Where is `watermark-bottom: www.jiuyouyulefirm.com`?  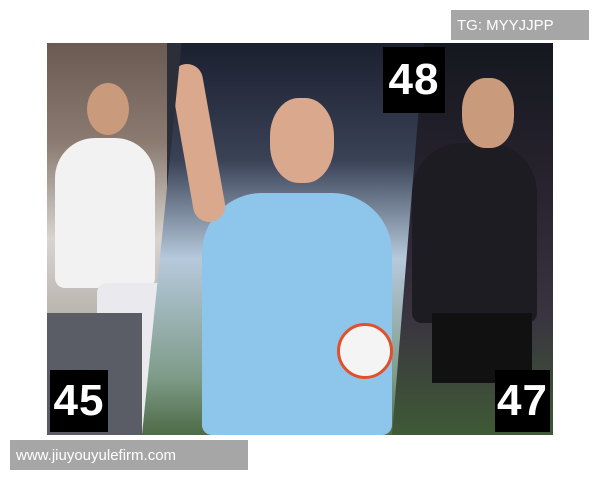
watermark-bottom: www.jiuyouyulefirm.com is located at coordinates (129, 455).